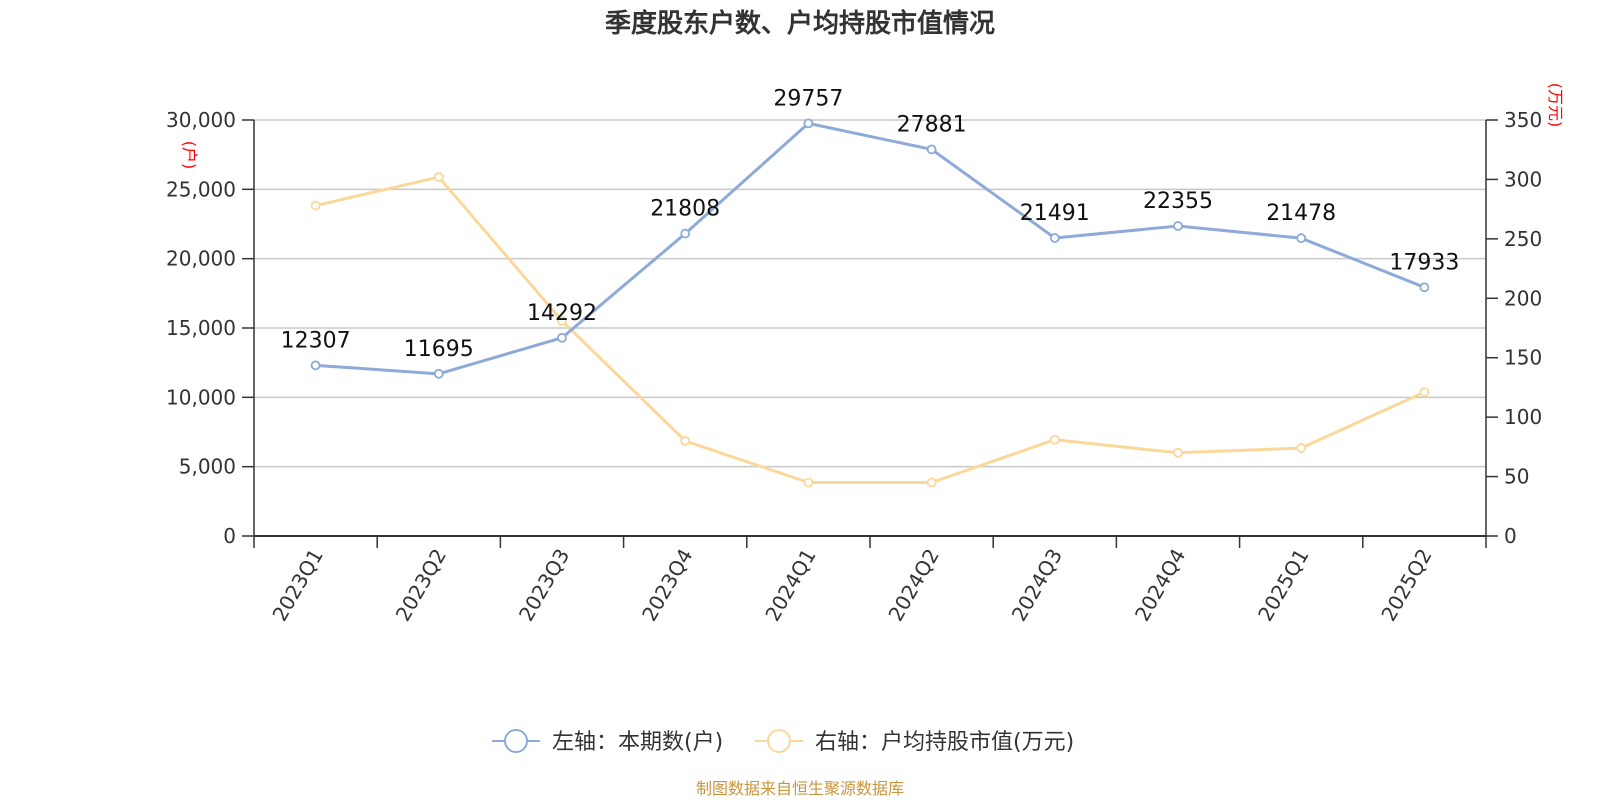  Describe the element at coordinates (1514, 328) in the screenshot. I see `right-axis-ticks: 0 50 100 150 200 250 300 350` at that location.